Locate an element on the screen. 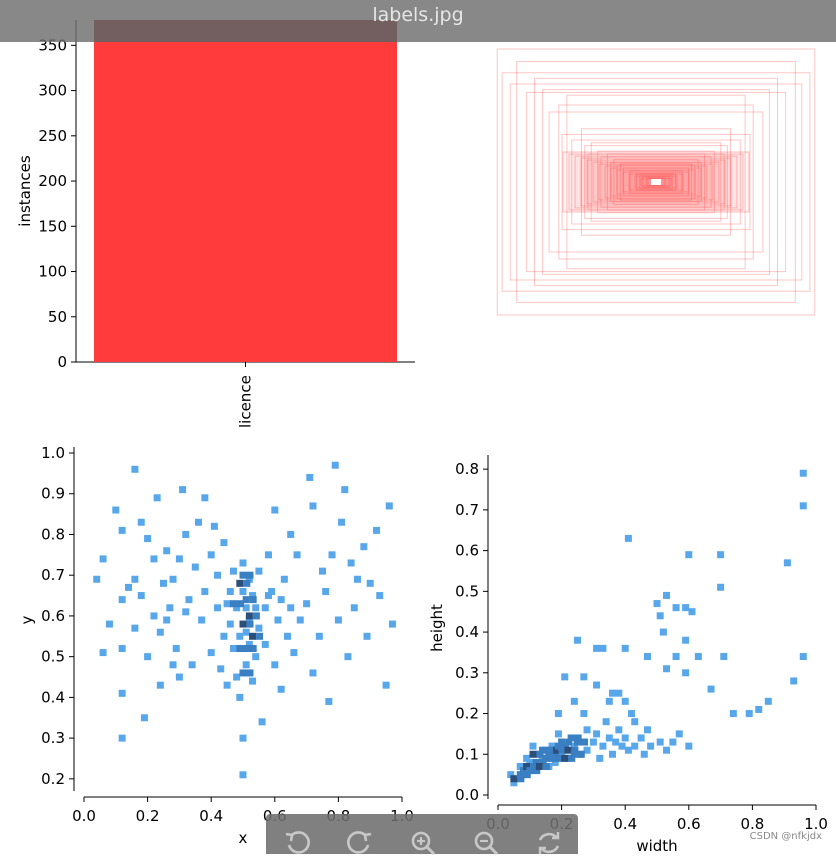  bar-licence is located at coordinates (245, 191).